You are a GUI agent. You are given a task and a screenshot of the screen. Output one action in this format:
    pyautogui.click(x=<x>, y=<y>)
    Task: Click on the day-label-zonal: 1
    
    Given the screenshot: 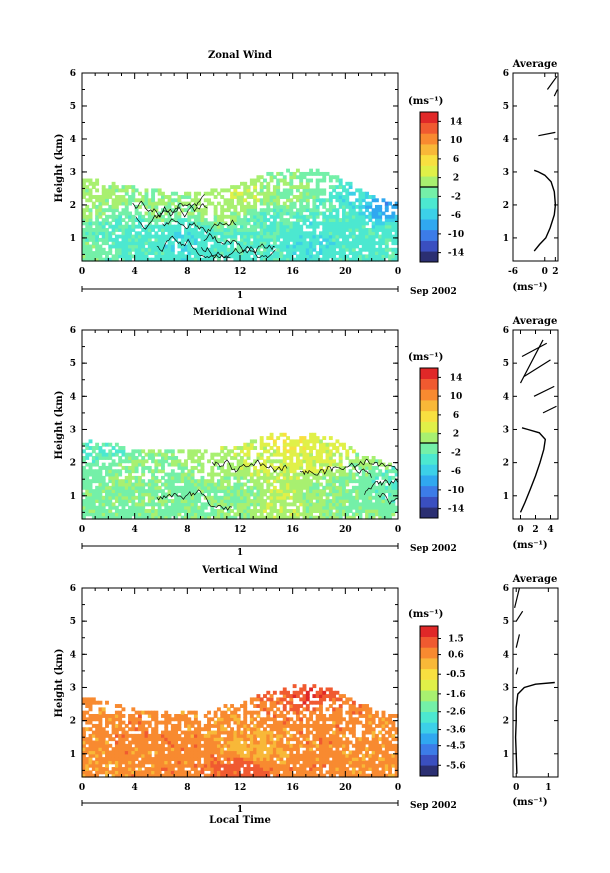 What is the action you would take?
    pyautogui.click(x=240, y=296)
    